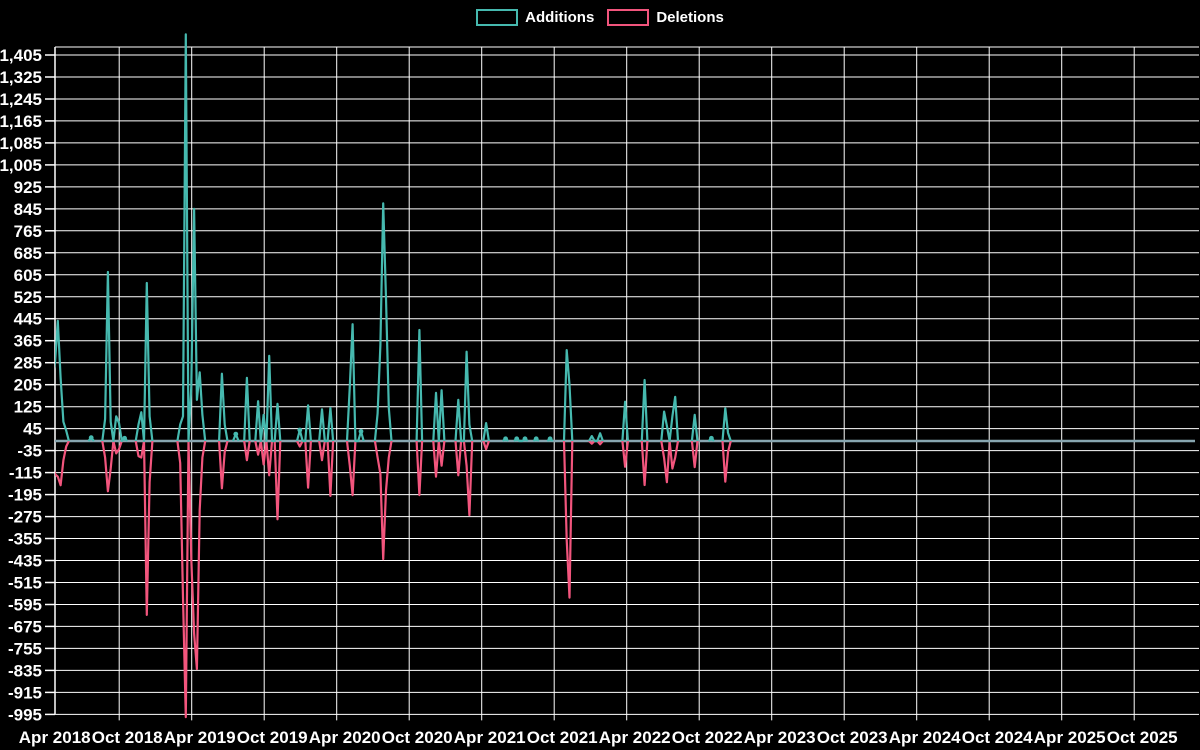  What do you see at coordinates (29, 451) in the screenshot?
I see `svg-text: -35` at bounding box center [29, 451].